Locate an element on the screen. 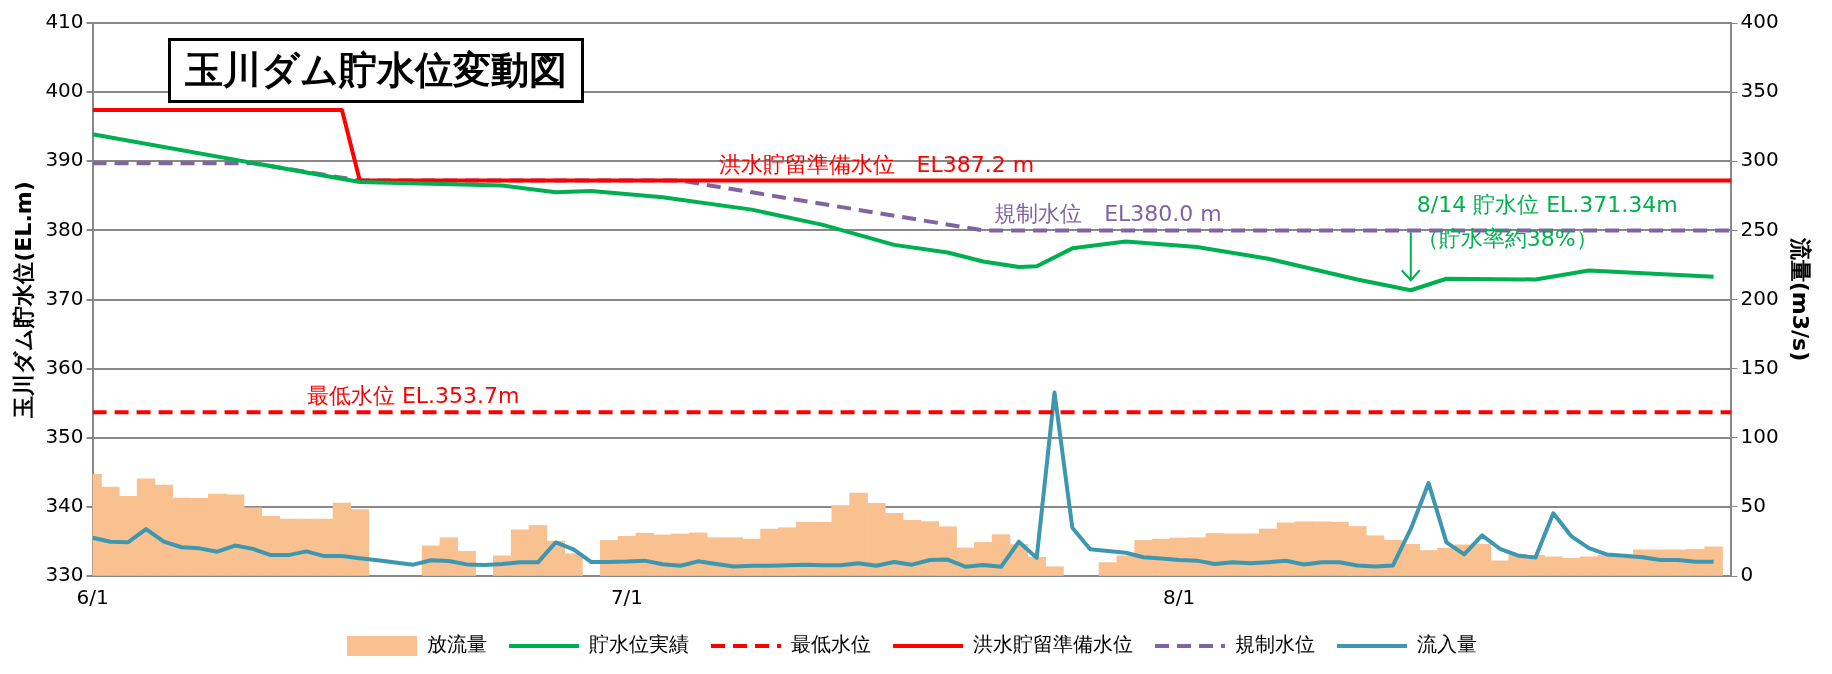 Image resolution: width=1832 pixels, height=674 pixels. x-tick-label: 6/1 is located at coordinates (92, 597).